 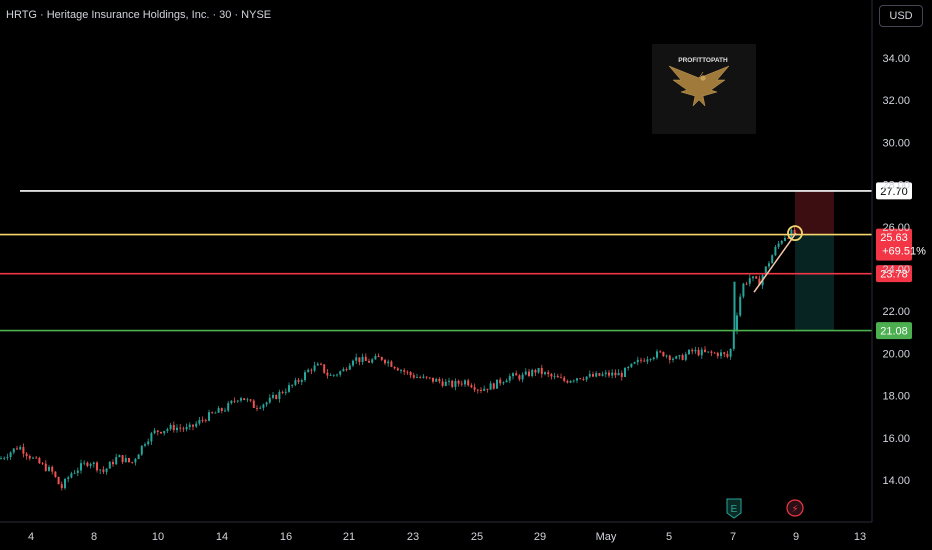 I want to click on x-tick-label: 23, so click(x=413, y=537).